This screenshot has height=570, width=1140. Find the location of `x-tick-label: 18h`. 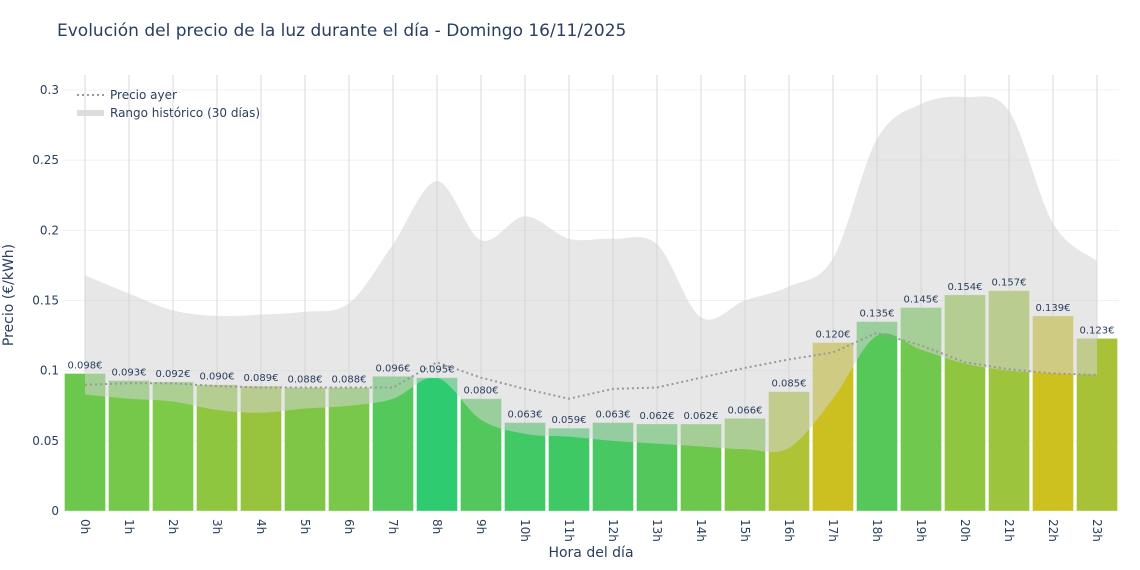

x-tick-label: 18h is located at coordinates (877, 530).